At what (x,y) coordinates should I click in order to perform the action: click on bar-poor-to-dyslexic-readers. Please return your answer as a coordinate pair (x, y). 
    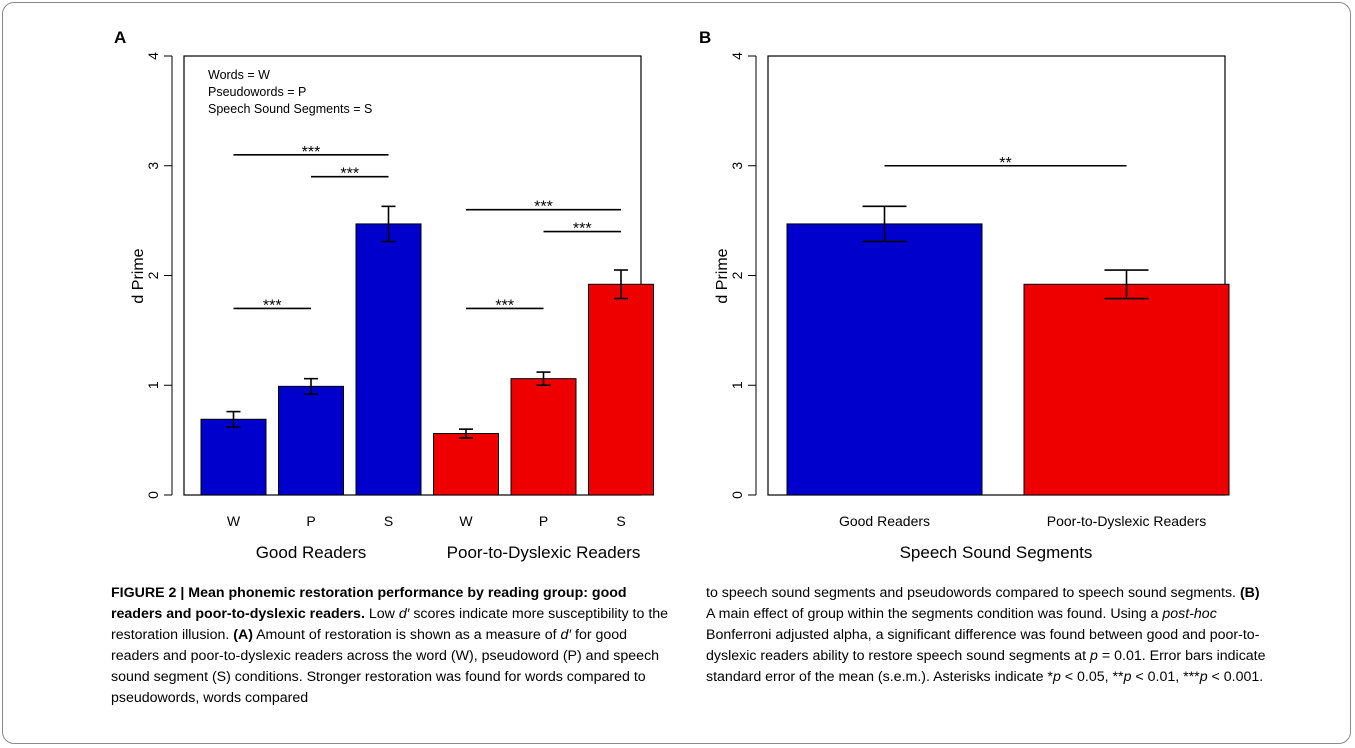
    Looking at the image, I should click on (1126, 389).